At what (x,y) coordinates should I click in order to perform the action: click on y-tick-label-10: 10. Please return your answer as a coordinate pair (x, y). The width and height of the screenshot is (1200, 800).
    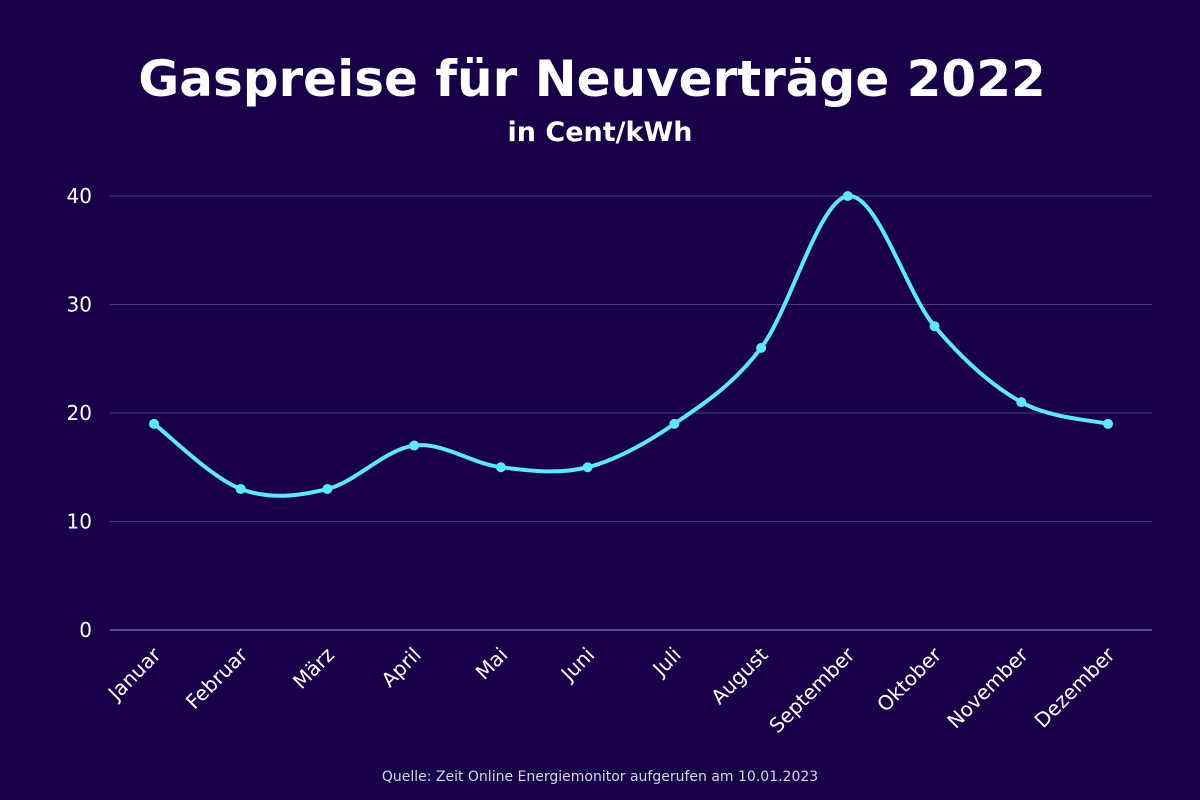
    Looking at the image, I should click on (79, 522).